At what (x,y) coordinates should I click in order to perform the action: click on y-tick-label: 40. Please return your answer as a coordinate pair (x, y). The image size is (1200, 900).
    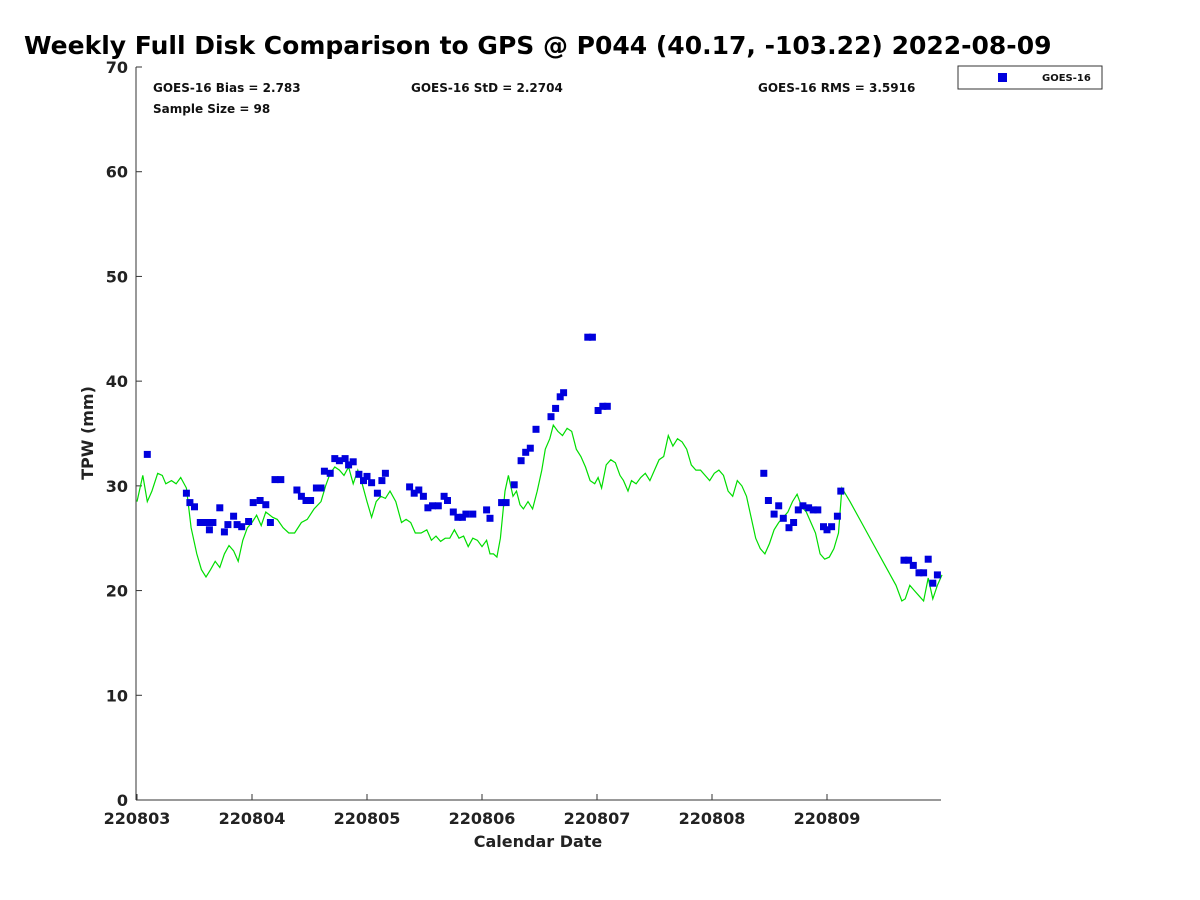
    Looking at the image, I should click on (117, 381).